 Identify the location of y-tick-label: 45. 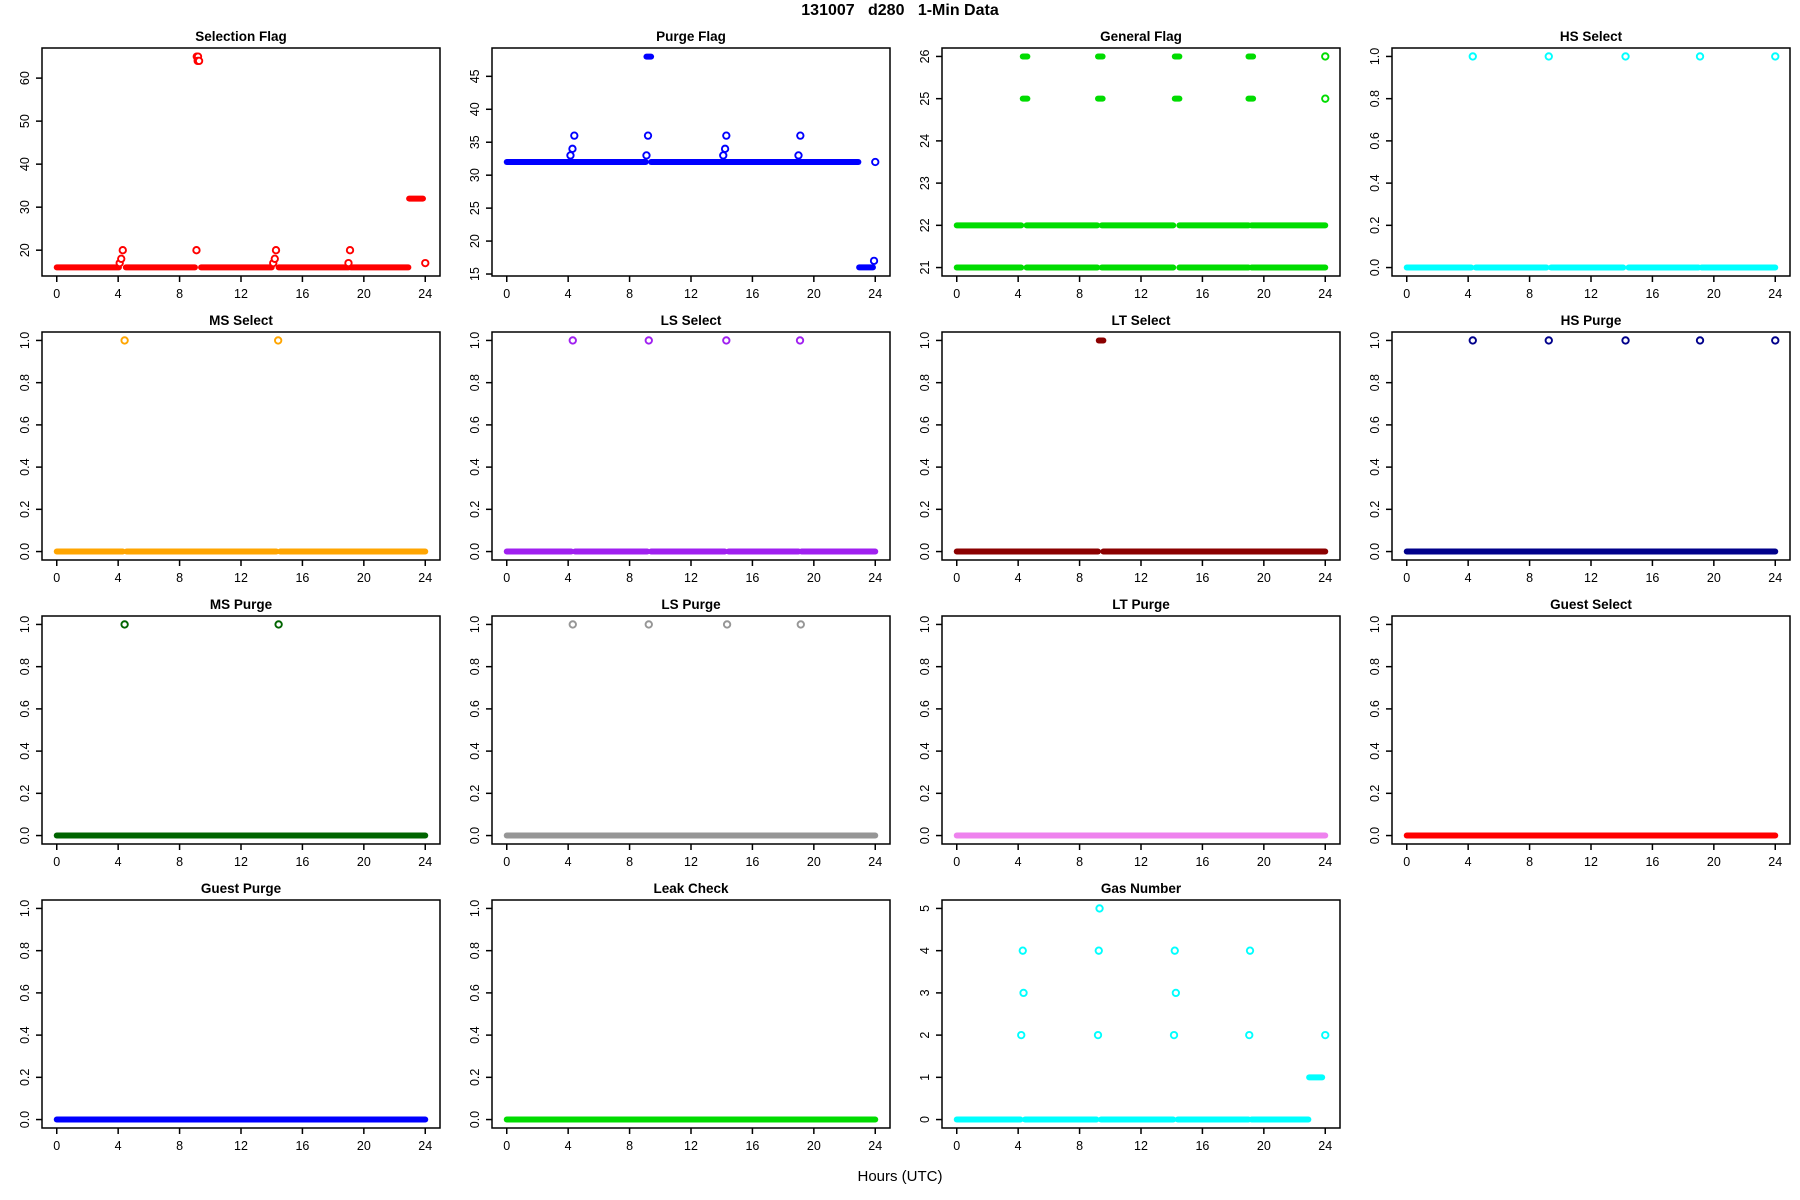
(475, 76).